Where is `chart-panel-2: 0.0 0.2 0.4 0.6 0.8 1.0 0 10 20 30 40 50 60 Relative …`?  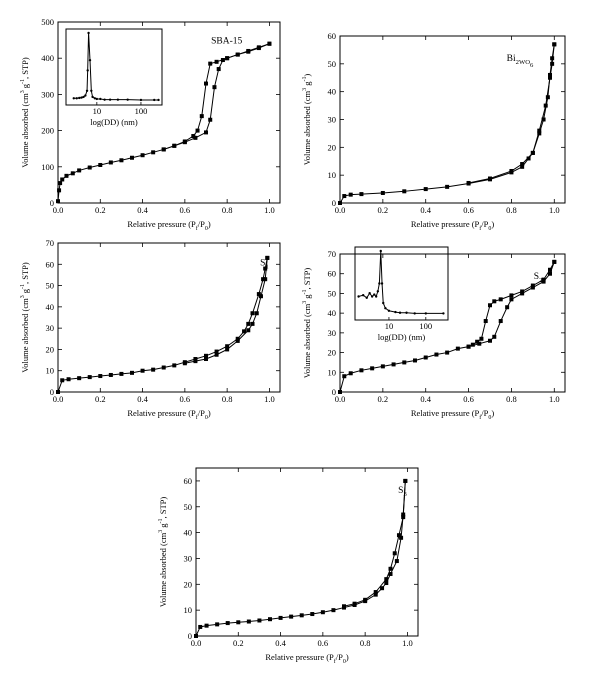 chart-panel-2: 0.0 0.2 0.4 0.6 0.8 1.0 0 10 20 30 40 50 60 Relative … is located at coordinates (434, 131).